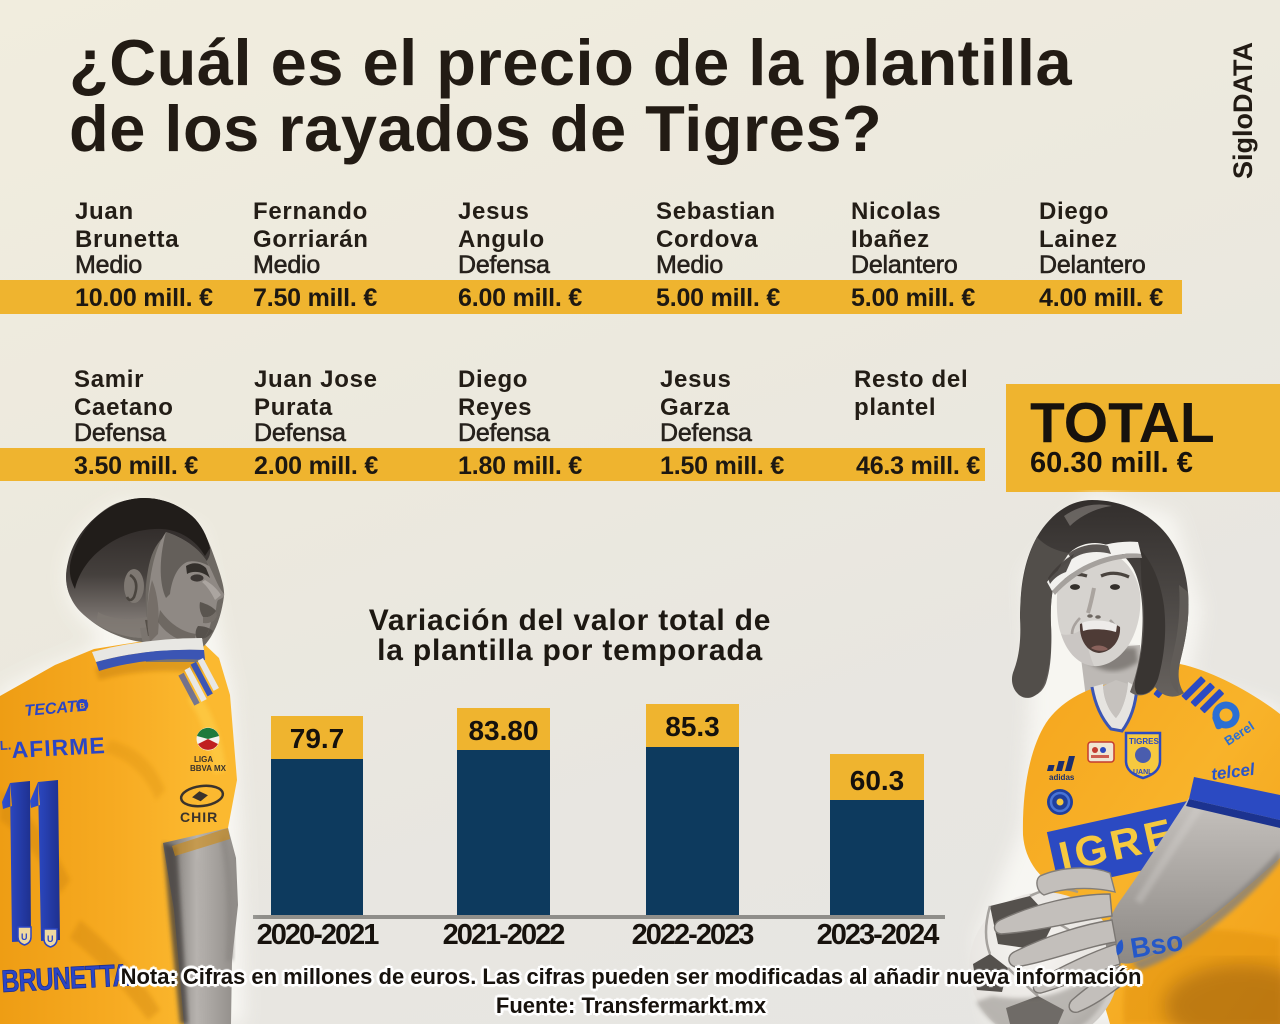 This screenshot has width=1280, height=1024. What do you see at coordinates (199, 817) in the screenshot?
I see `svg-text: CHIR` at bounding box center [199, 817].